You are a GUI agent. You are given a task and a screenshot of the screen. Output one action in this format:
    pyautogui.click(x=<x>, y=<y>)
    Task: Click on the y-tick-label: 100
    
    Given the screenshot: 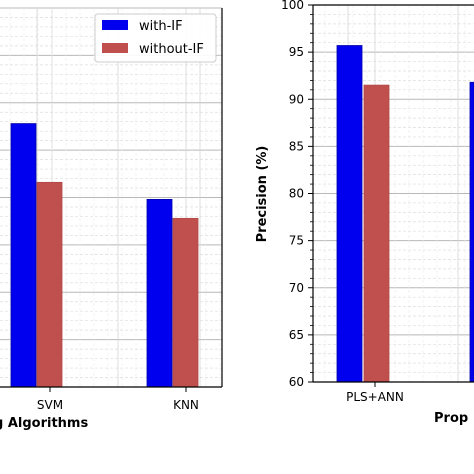 What is the action you would take?
    pyautogui.click(x=292, y=6)
    